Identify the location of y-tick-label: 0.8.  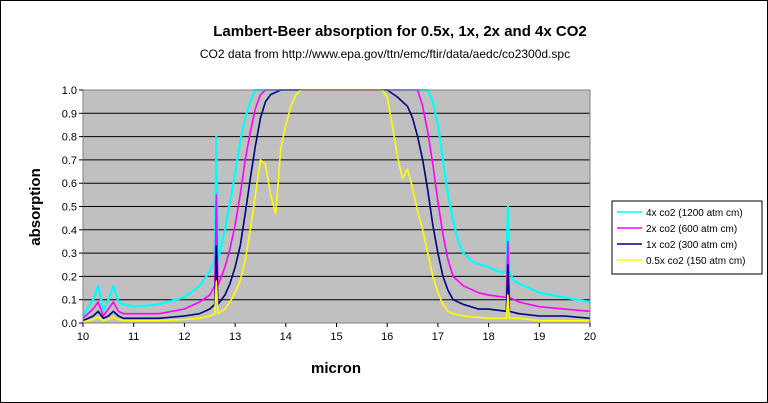
(69, 138).